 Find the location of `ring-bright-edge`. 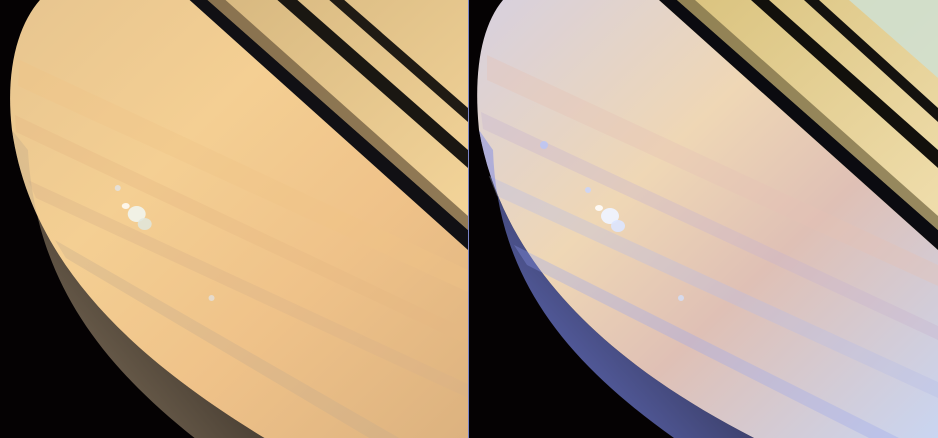

ring-bright-edge is located at coordinates (893, 39).